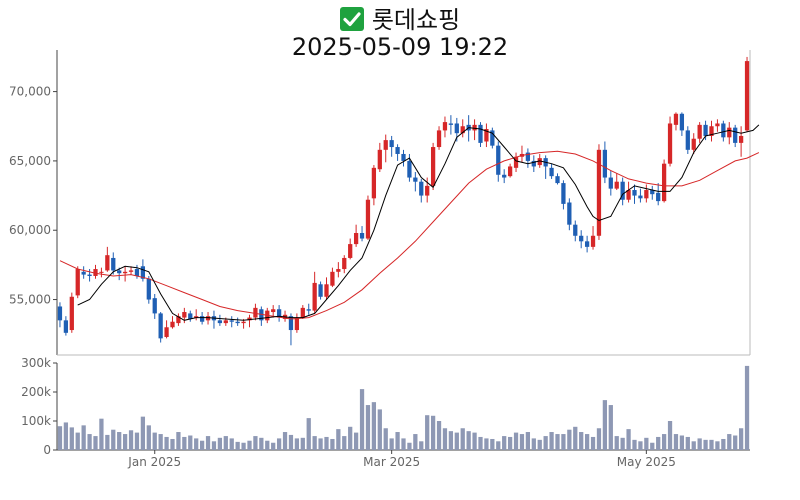 The image size is (800, 500). I want to click on x-tick-label: Jan 2025, so click(154, 462).